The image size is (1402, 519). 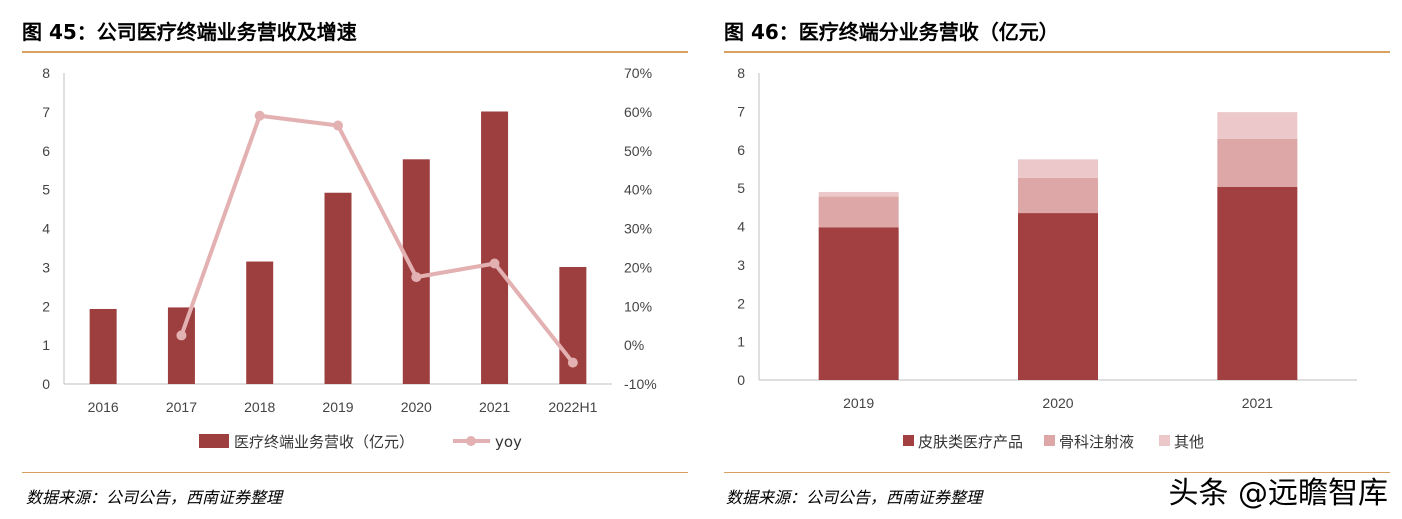 What do you see at coordinates (638, 229) in the screenshot?
I see `right-y-tick-label: 30%` at bounding box center [638, 229].